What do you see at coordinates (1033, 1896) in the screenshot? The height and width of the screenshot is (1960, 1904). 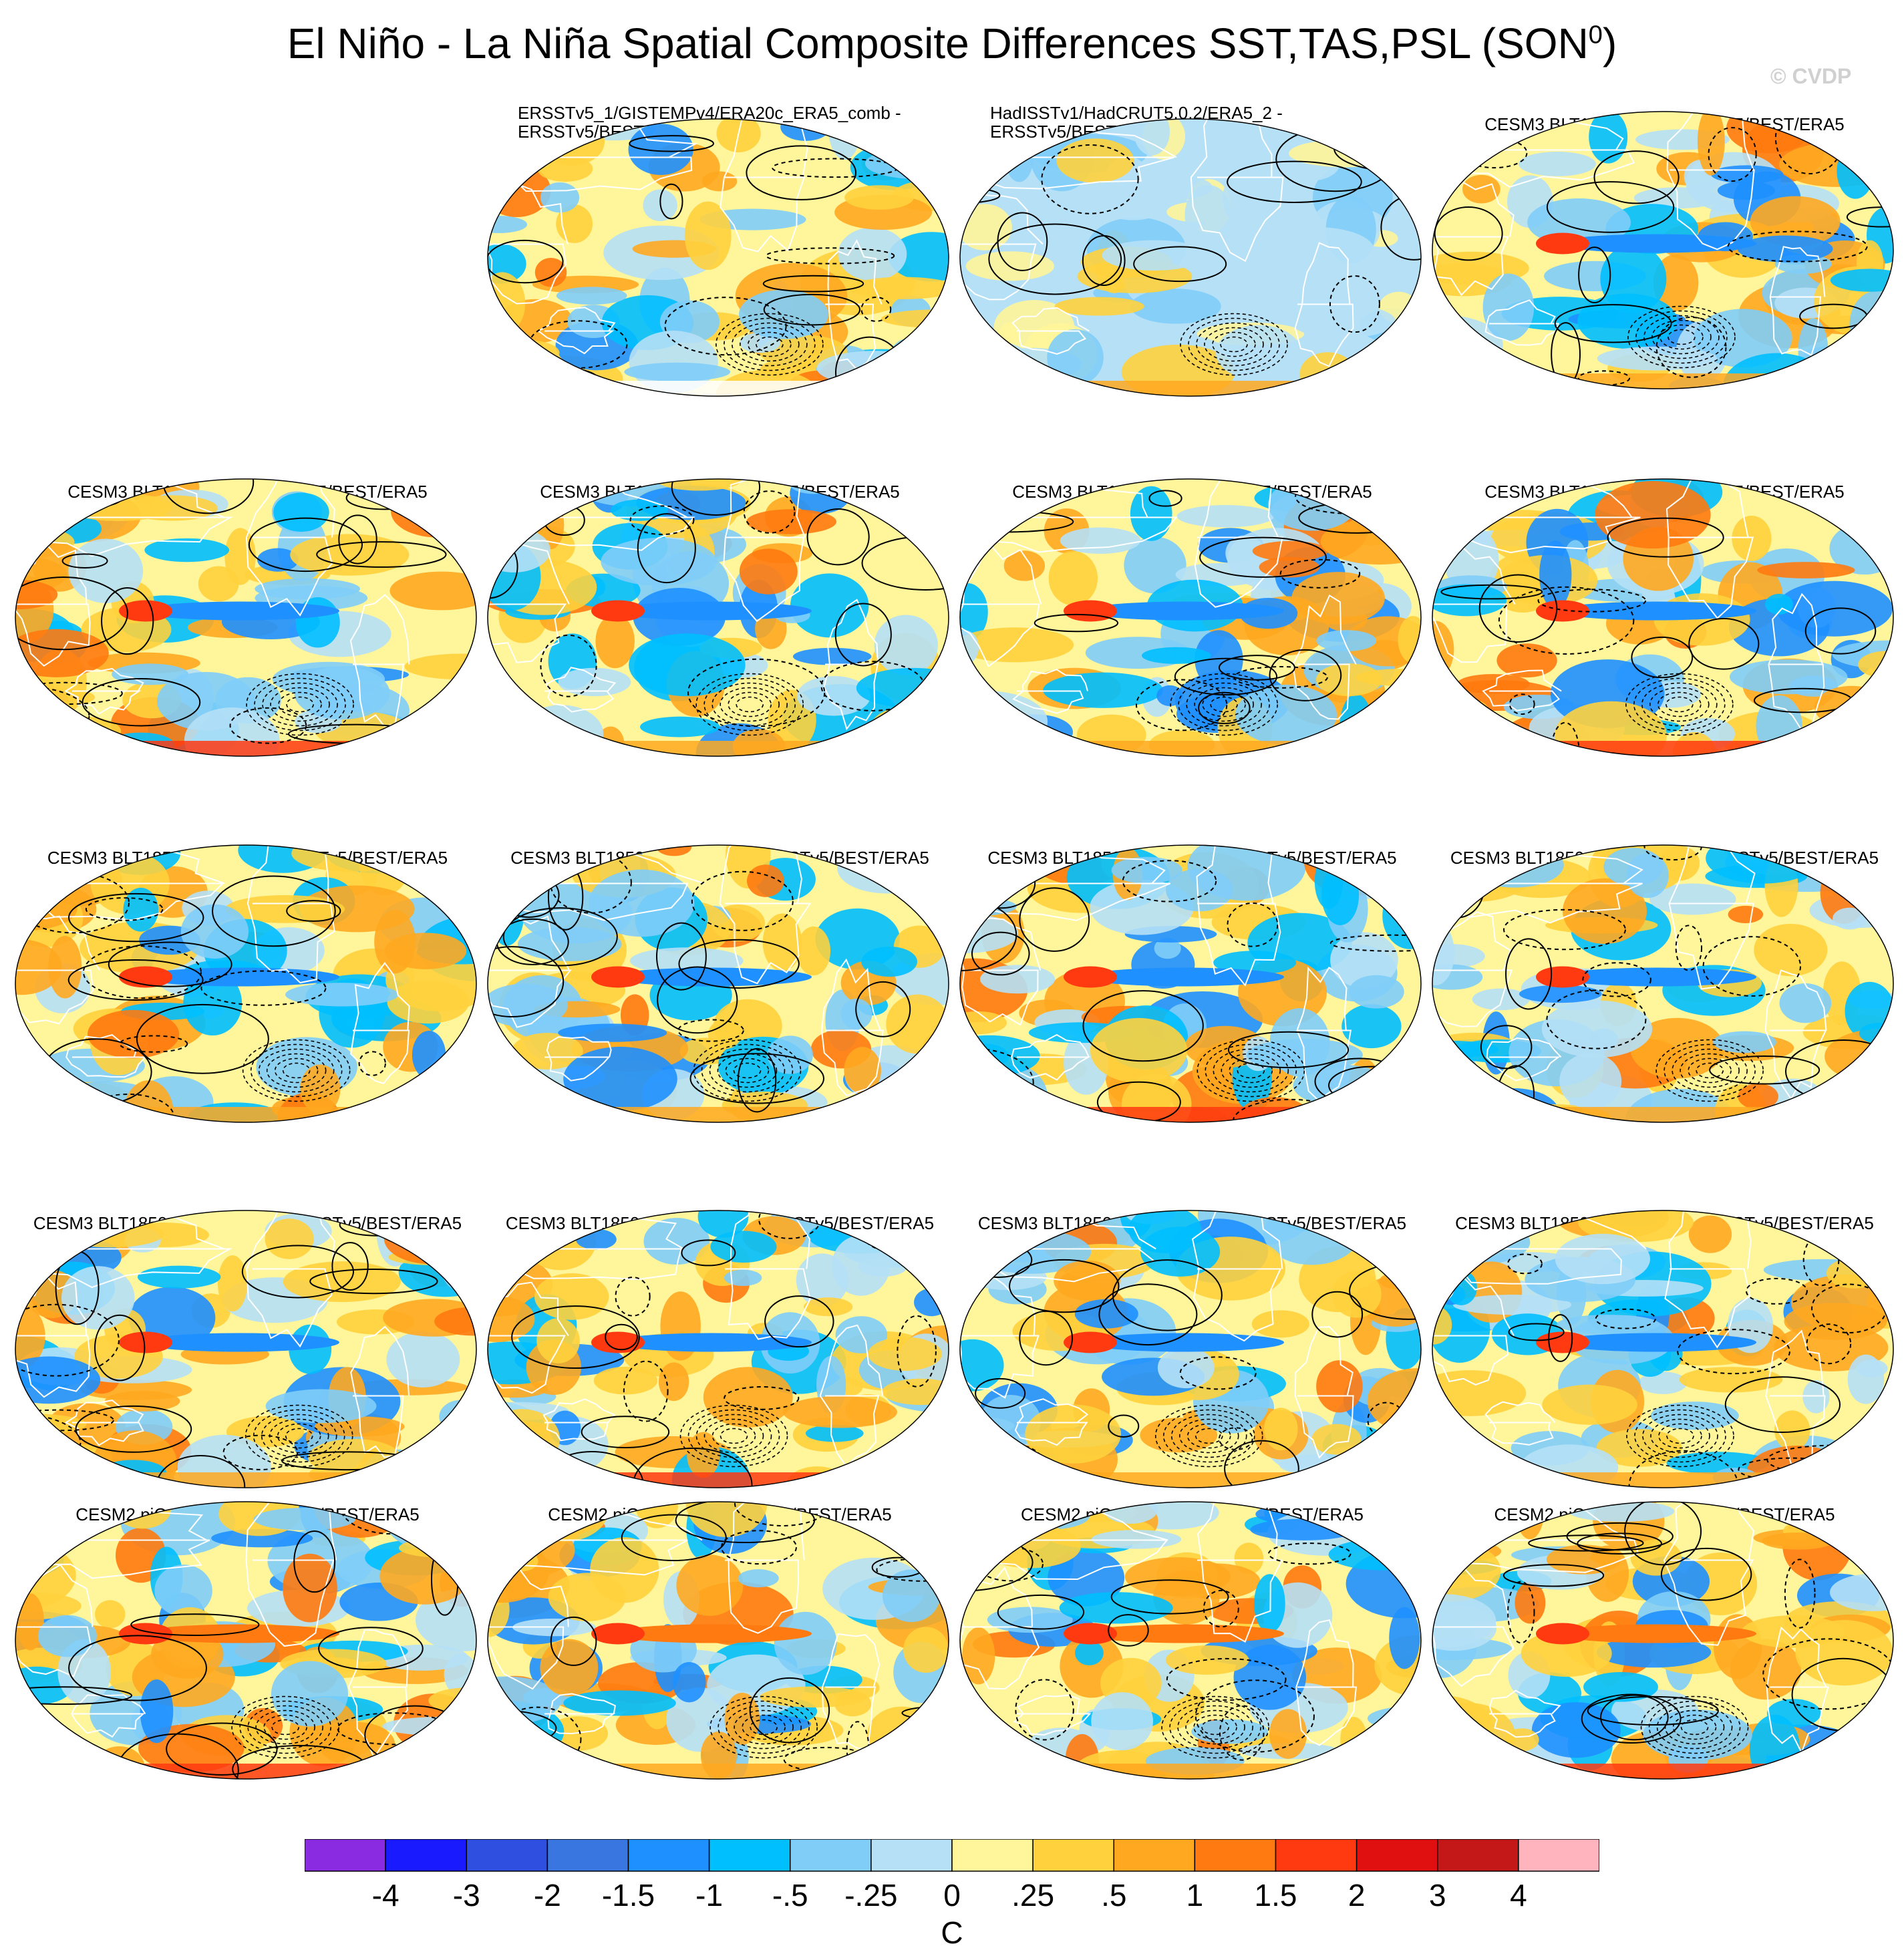 I see `colorbar-tick-label: .25` at bounding box center [1033, 1896].